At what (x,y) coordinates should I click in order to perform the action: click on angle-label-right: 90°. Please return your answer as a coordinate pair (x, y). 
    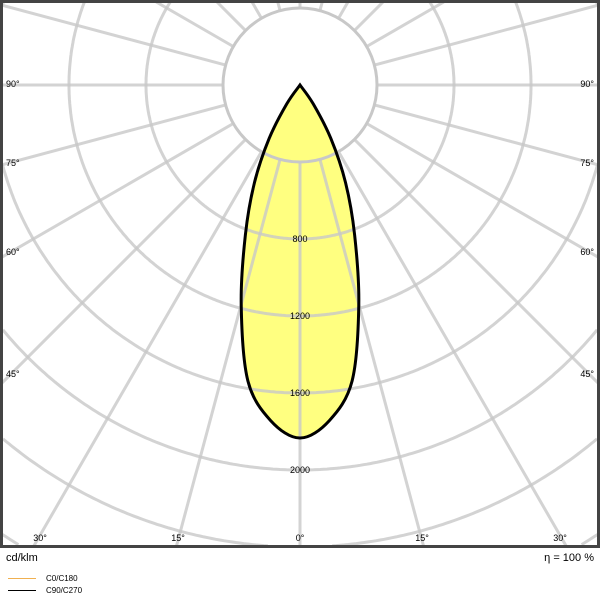
    Looking at the image, I should click on (587, 84).